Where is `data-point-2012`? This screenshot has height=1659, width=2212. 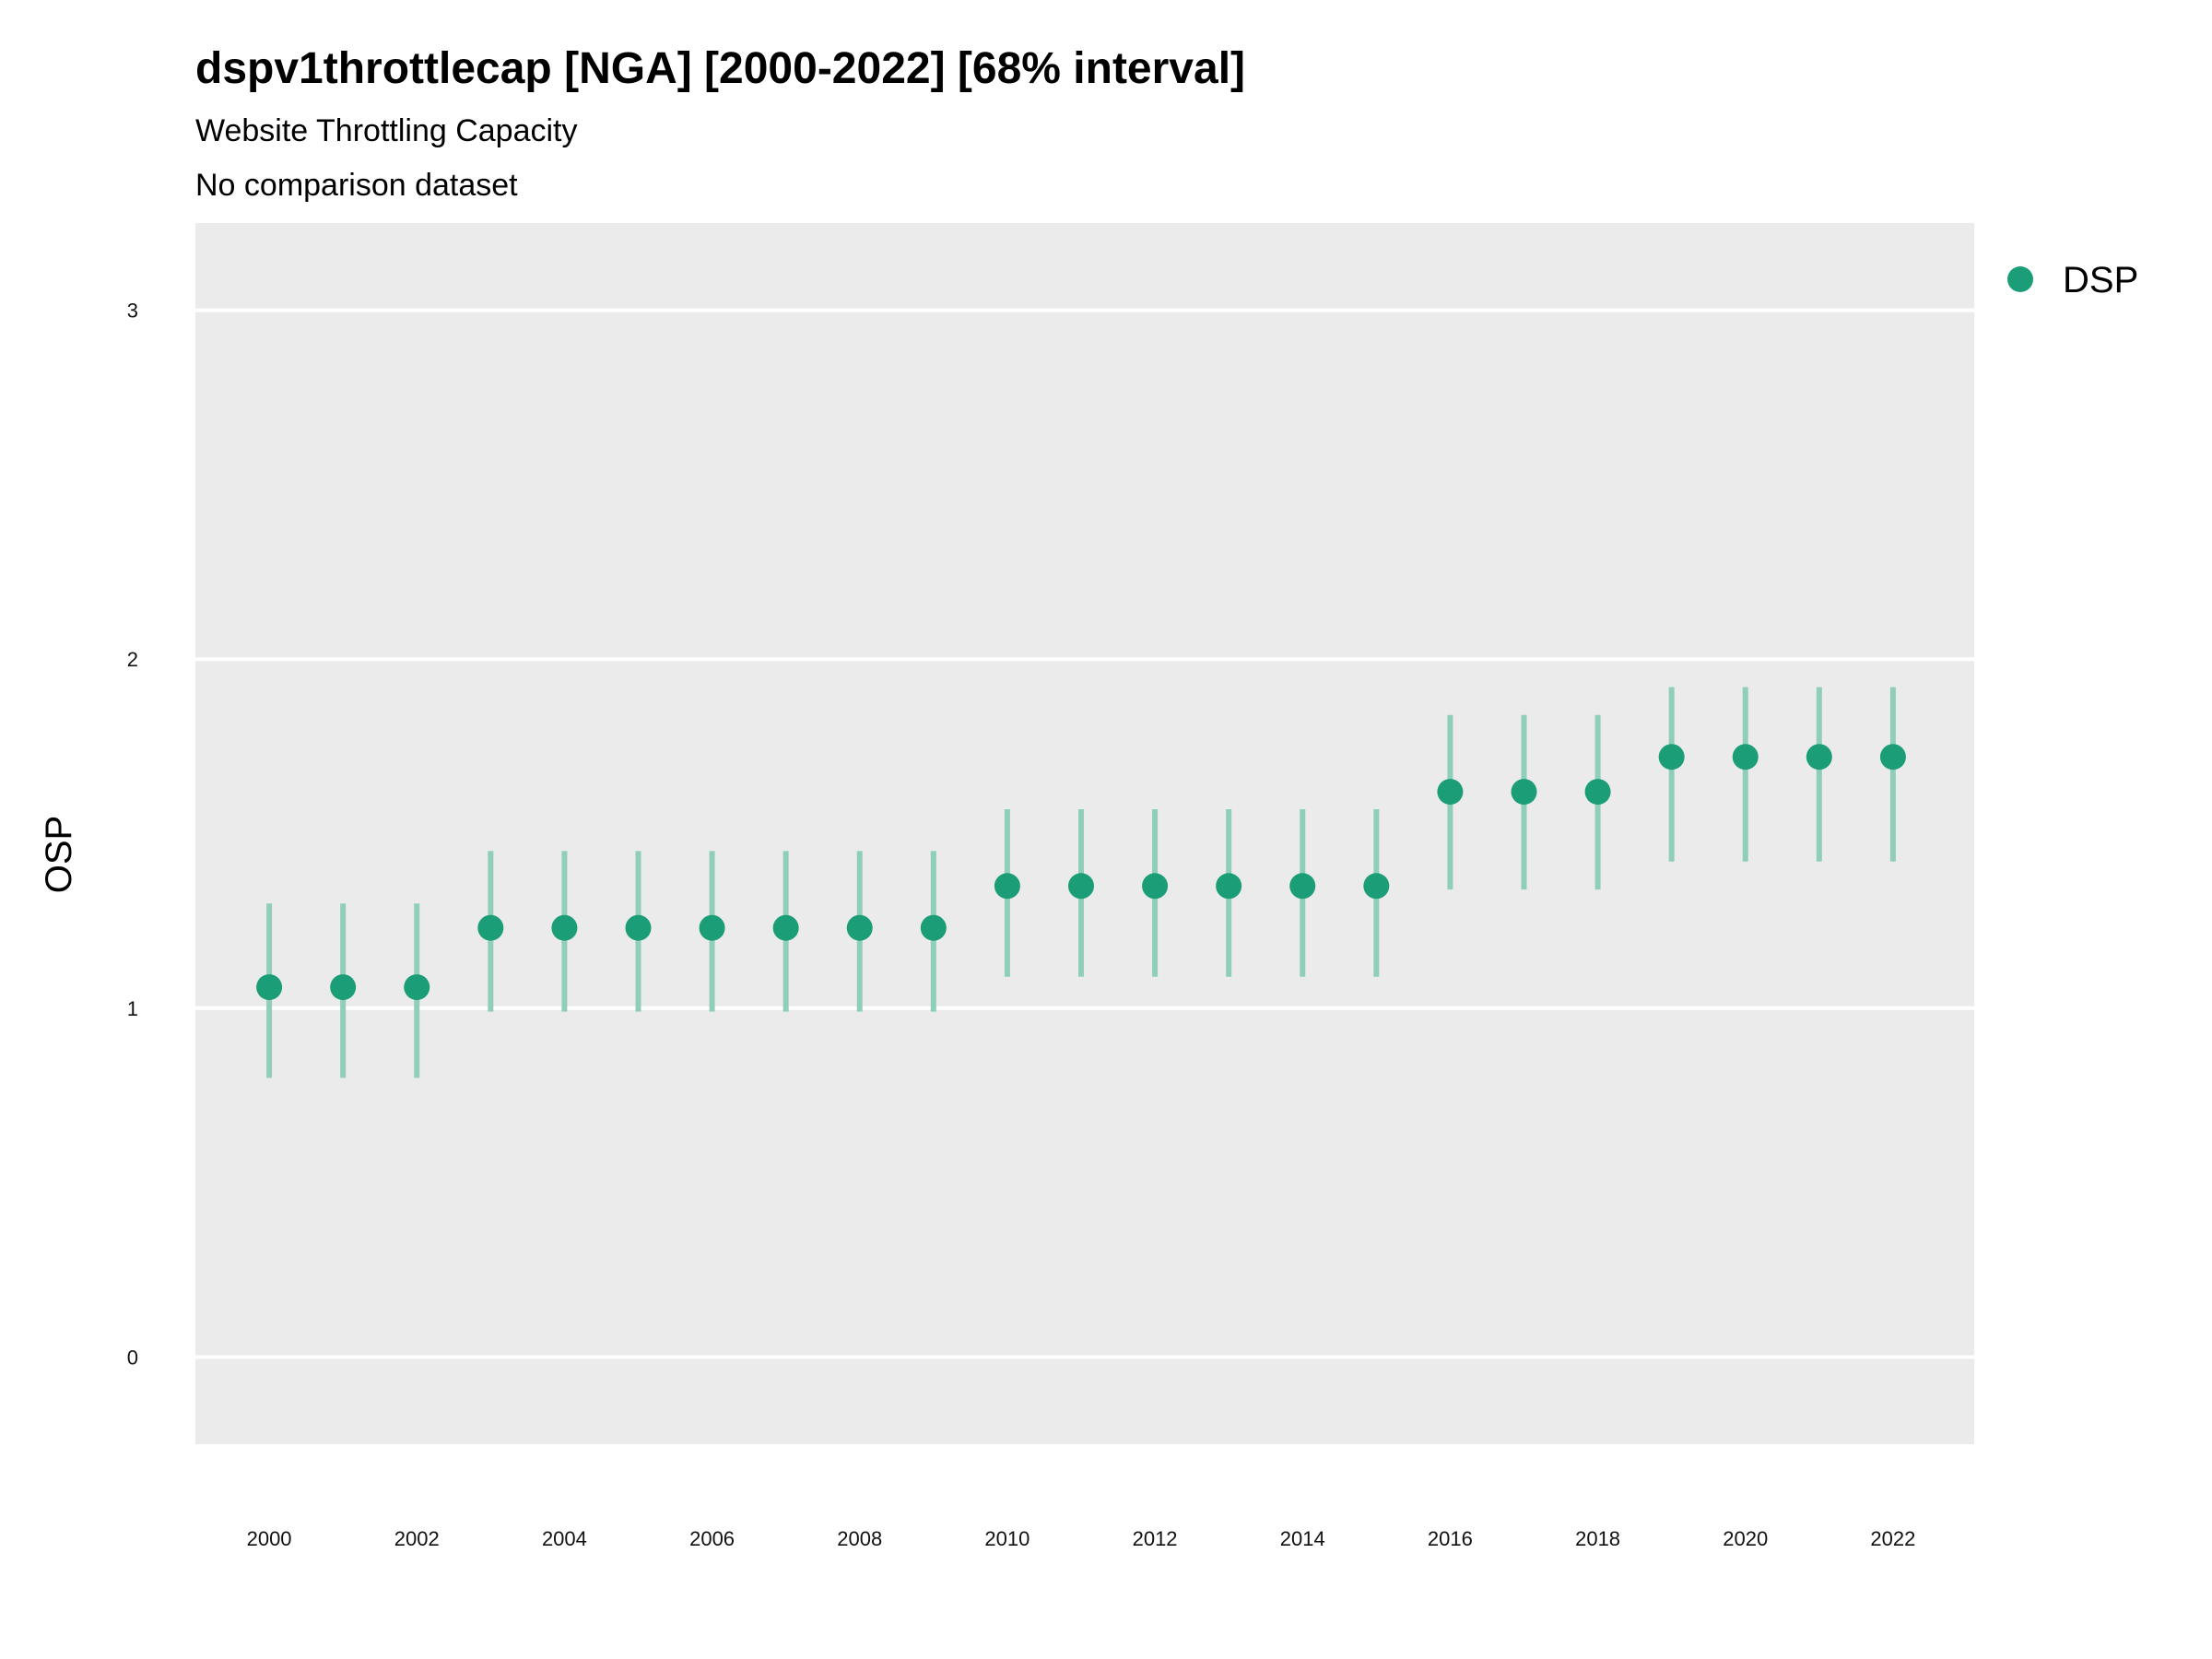 data-point-2012 is located at coordinates (1155, 886).